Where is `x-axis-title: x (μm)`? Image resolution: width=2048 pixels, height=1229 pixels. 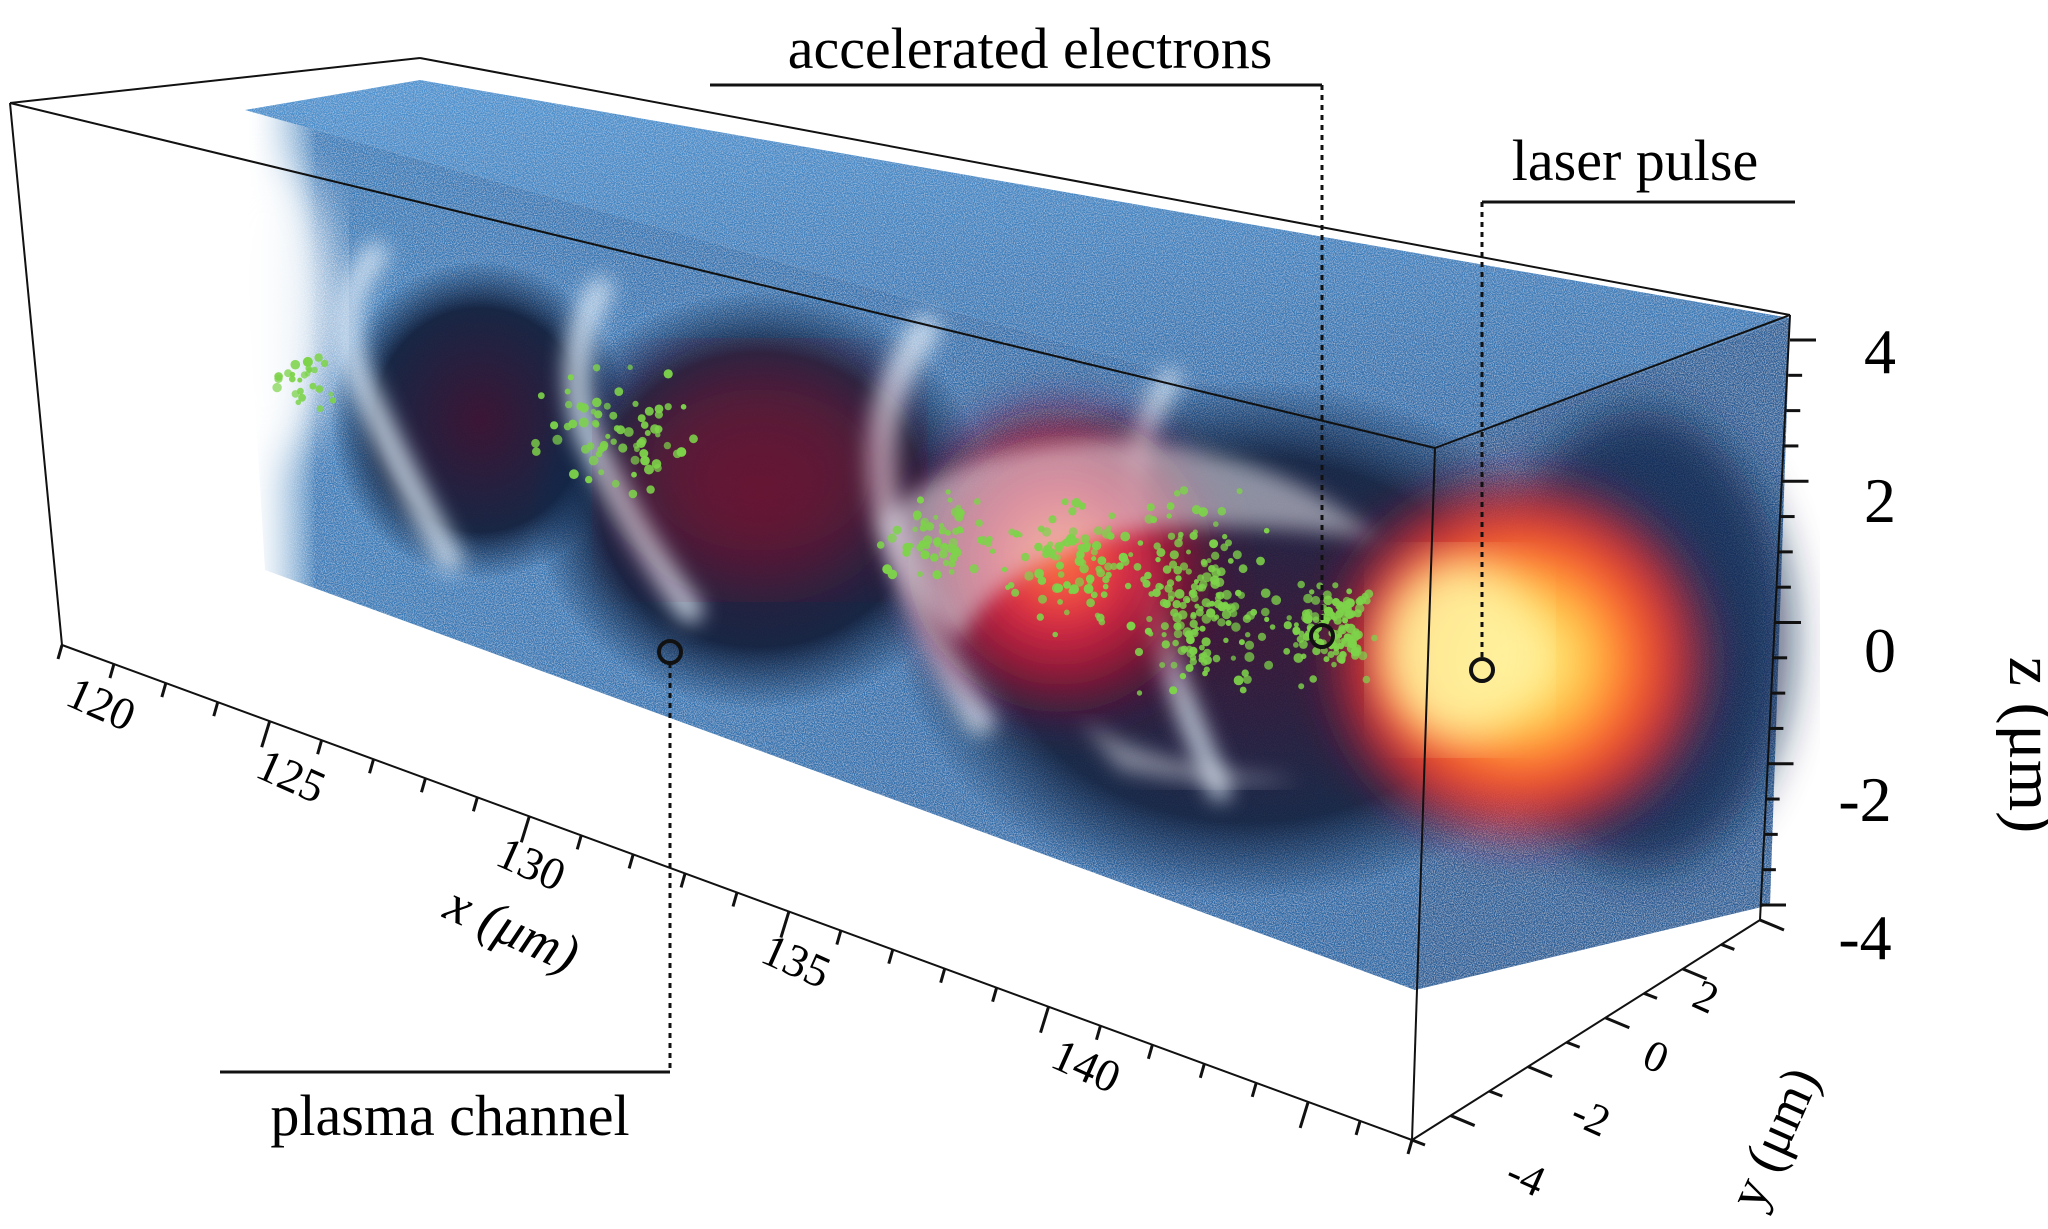 x-axis-title: x (μm) is located at coordinates (511, 928).